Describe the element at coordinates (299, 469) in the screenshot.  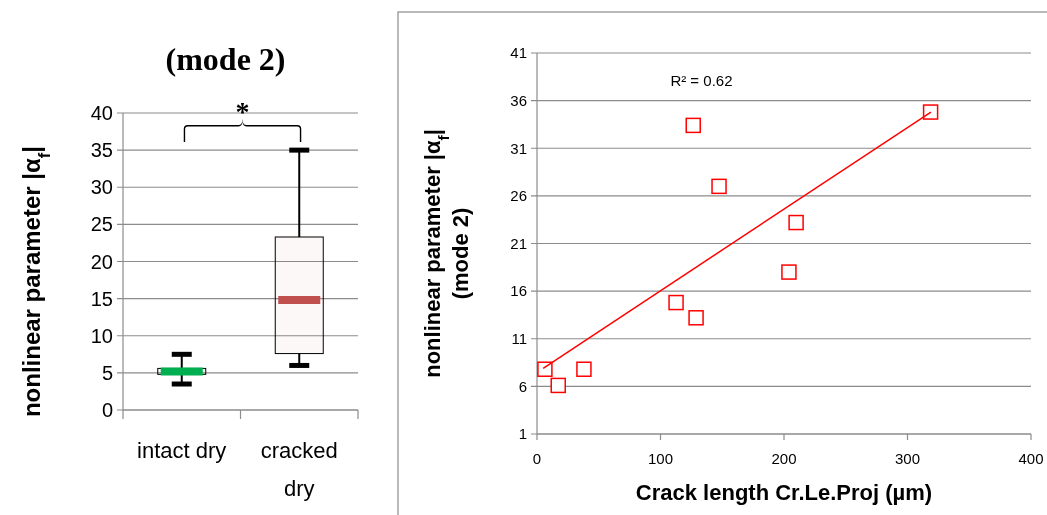
I see `x-tick-label: cracked dry` at that location.